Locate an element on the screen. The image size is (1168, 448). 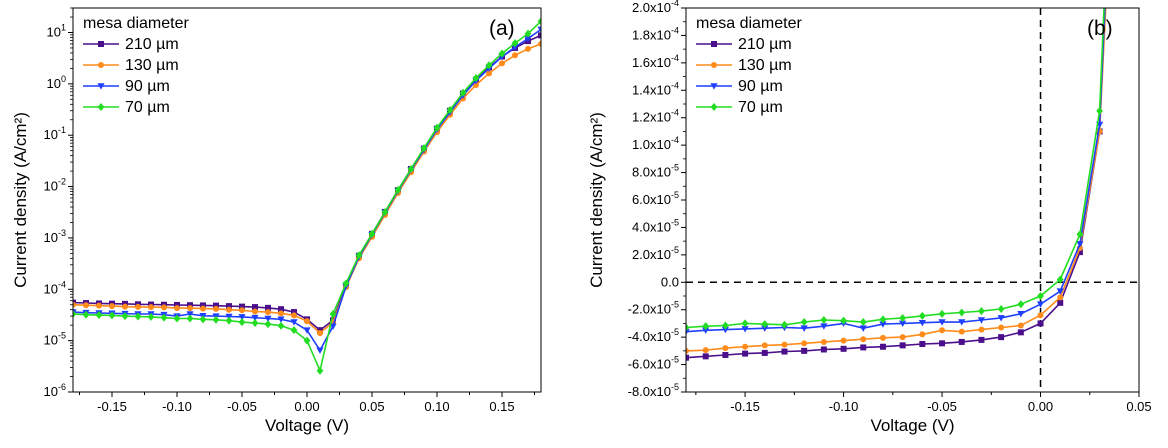
y-tick-label: 10¹ is located at coordinates (56, 31).